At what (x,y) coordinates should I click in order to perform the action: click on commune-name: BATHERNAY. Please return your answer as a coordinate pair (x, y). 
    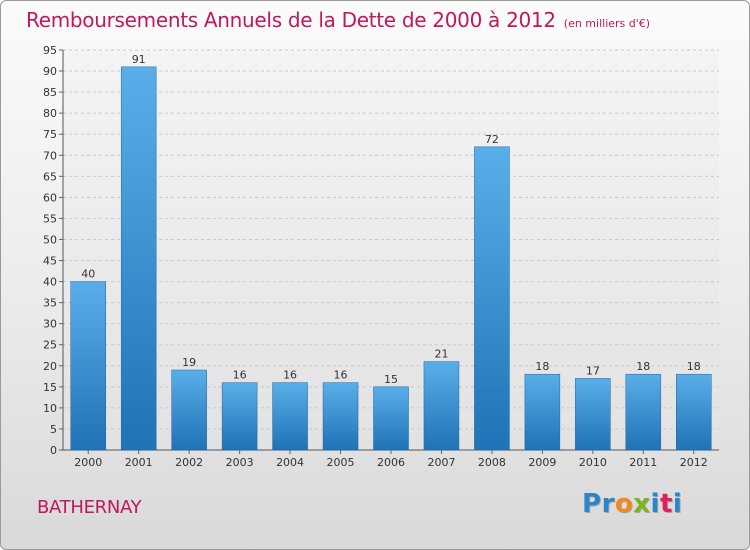
    Looking at the image, I should click on (89, 507).